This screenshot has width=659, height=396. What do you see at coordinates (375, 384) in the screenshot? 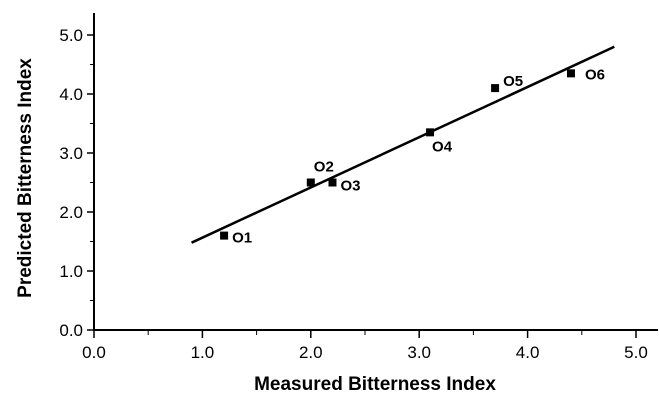
I see `x-axis-label: Measured Bitterness Index` at bounding box center [375, 384].